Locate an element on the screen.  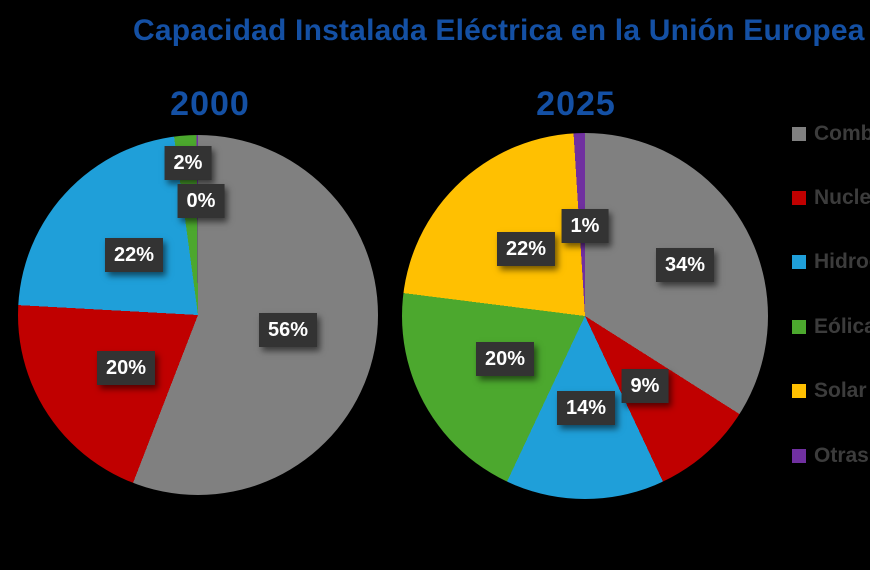
legend-item-otras: Otras is located at coordinates (830, 456).